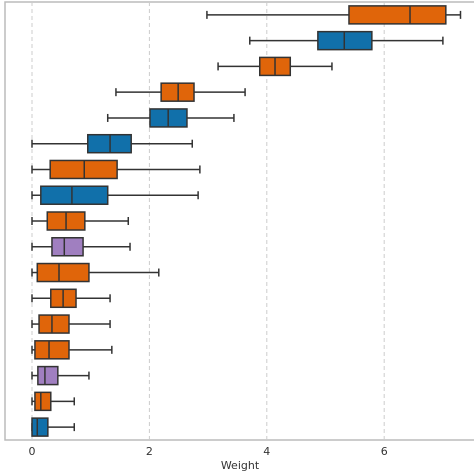  What do you see at coordinates (32, 451) in the screenshot?
I see `x-tick-label: 0` at bounding box center [32, 451].